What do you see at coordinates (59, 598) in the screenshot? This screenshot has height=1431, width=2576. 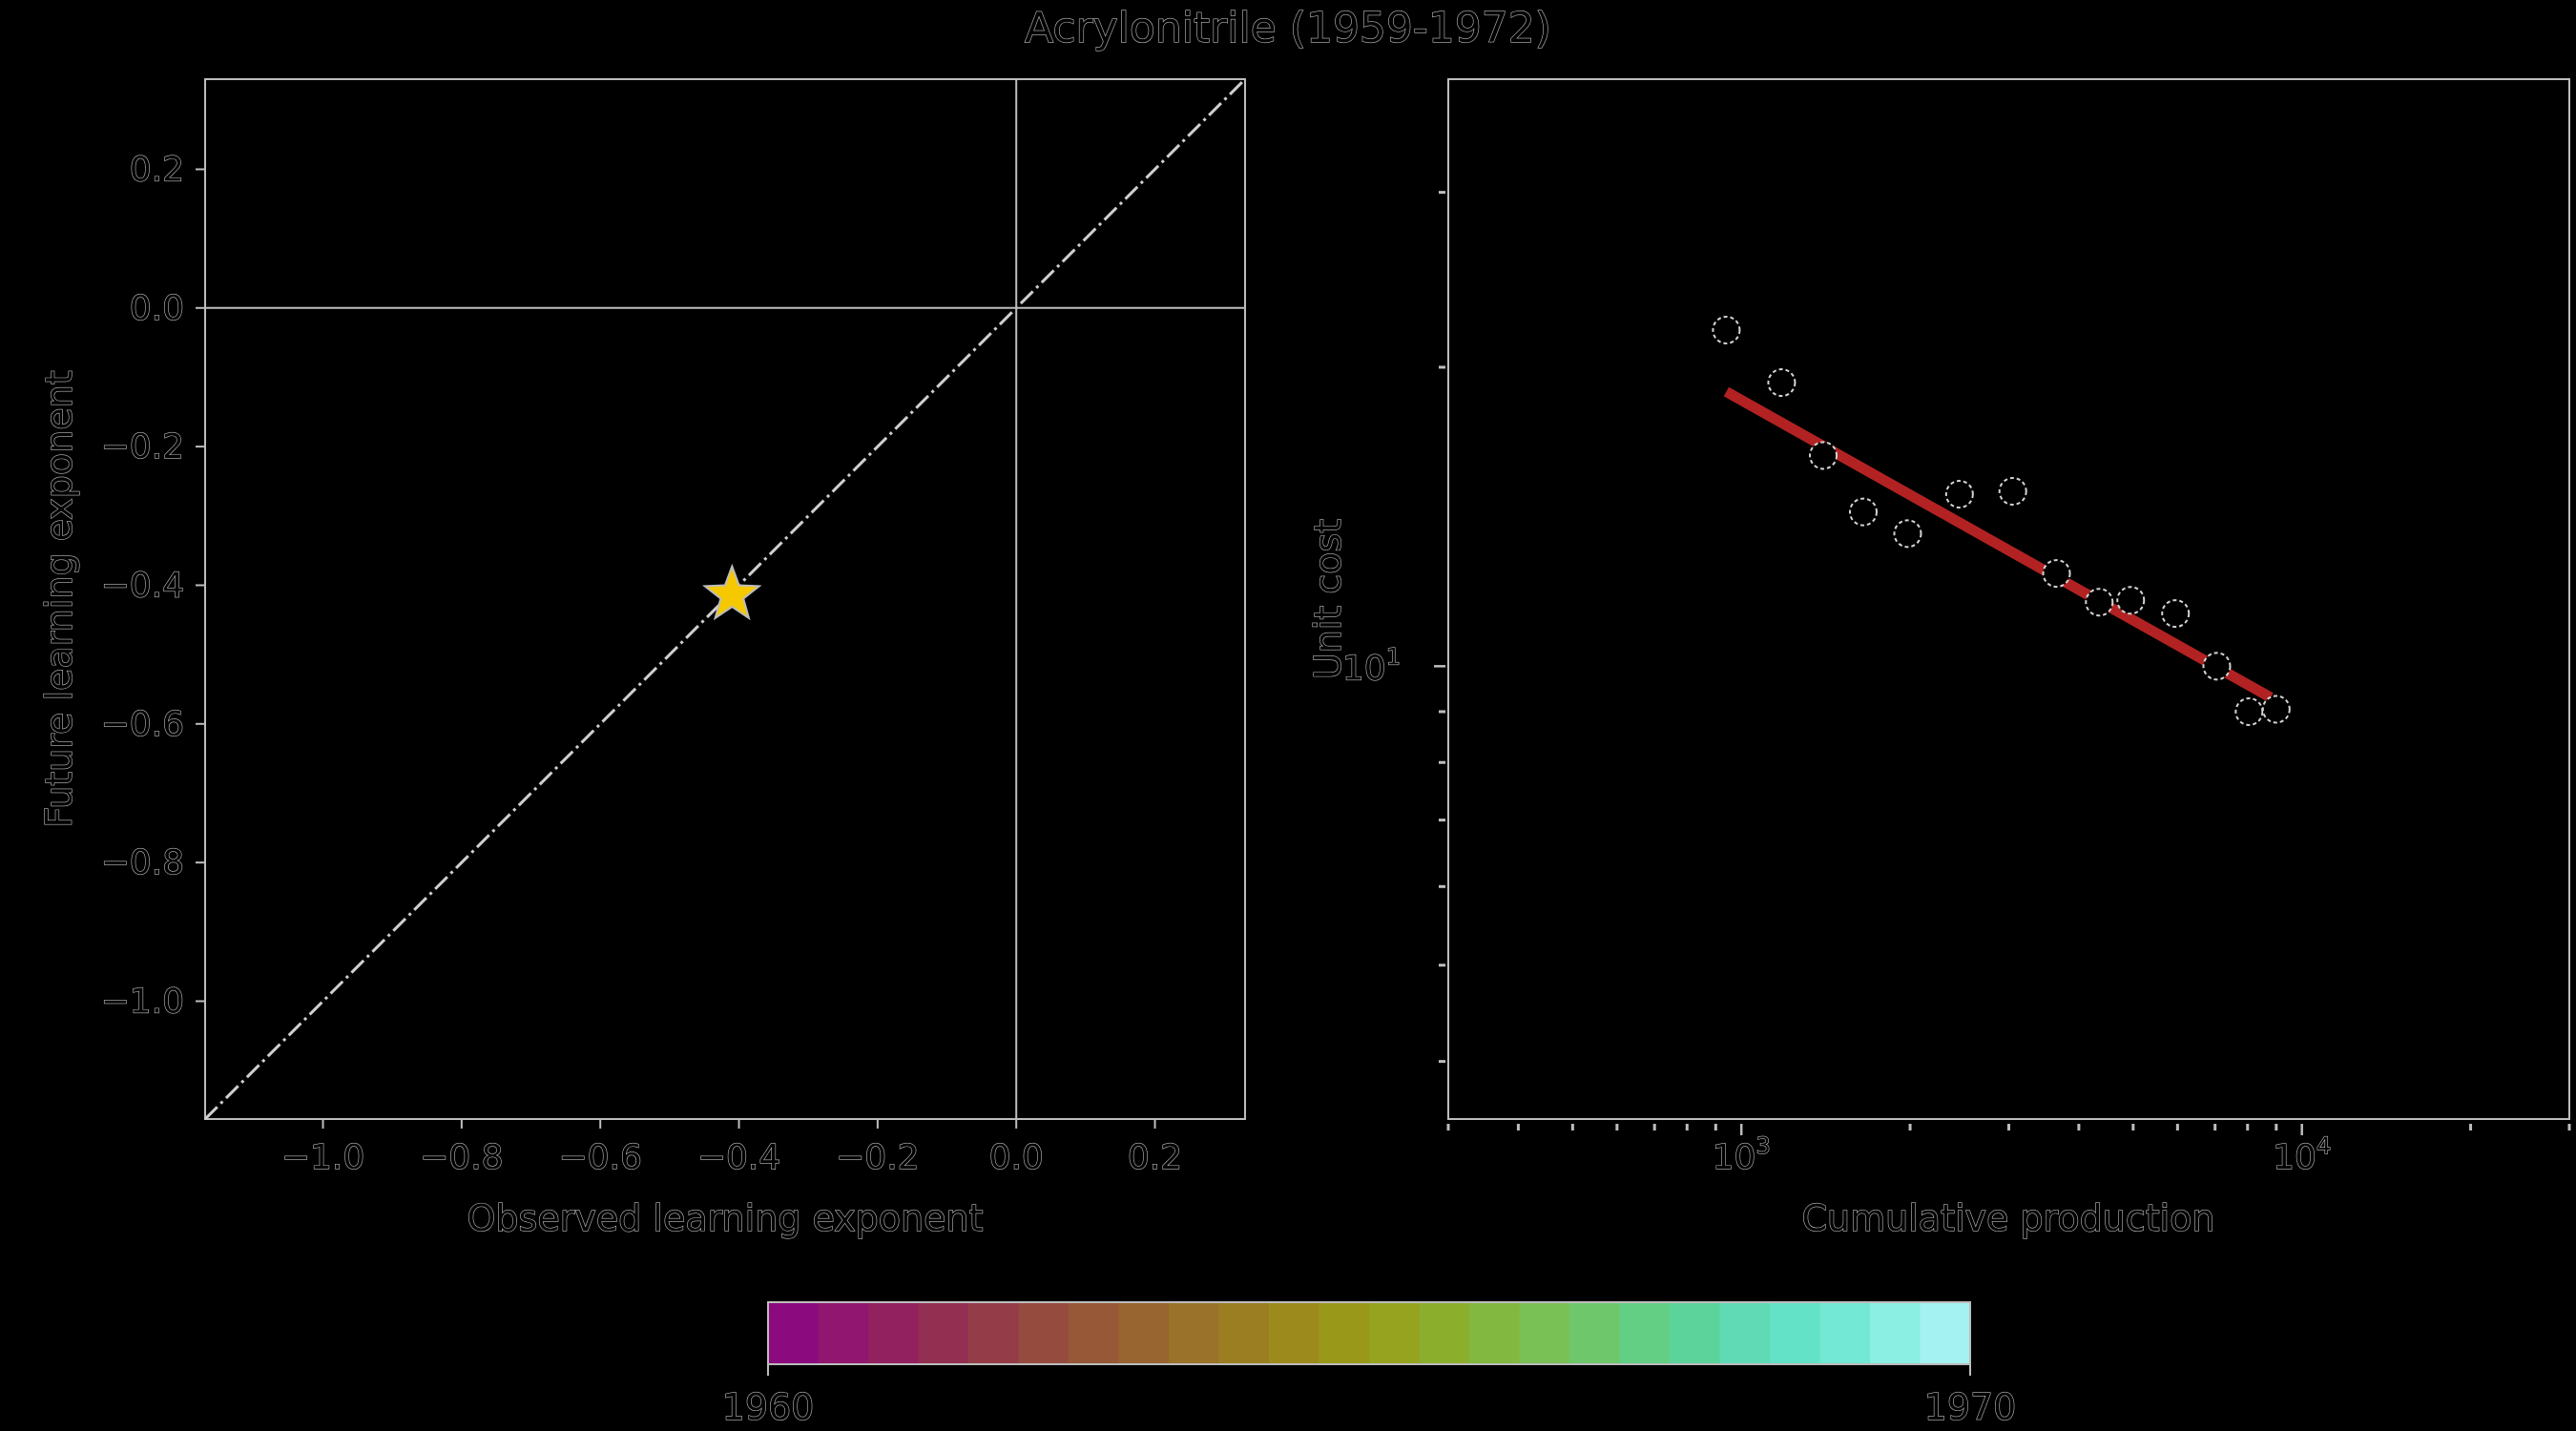 I see `left-y-axis-label: Future learning exponent` at bounding box center [59, 598].